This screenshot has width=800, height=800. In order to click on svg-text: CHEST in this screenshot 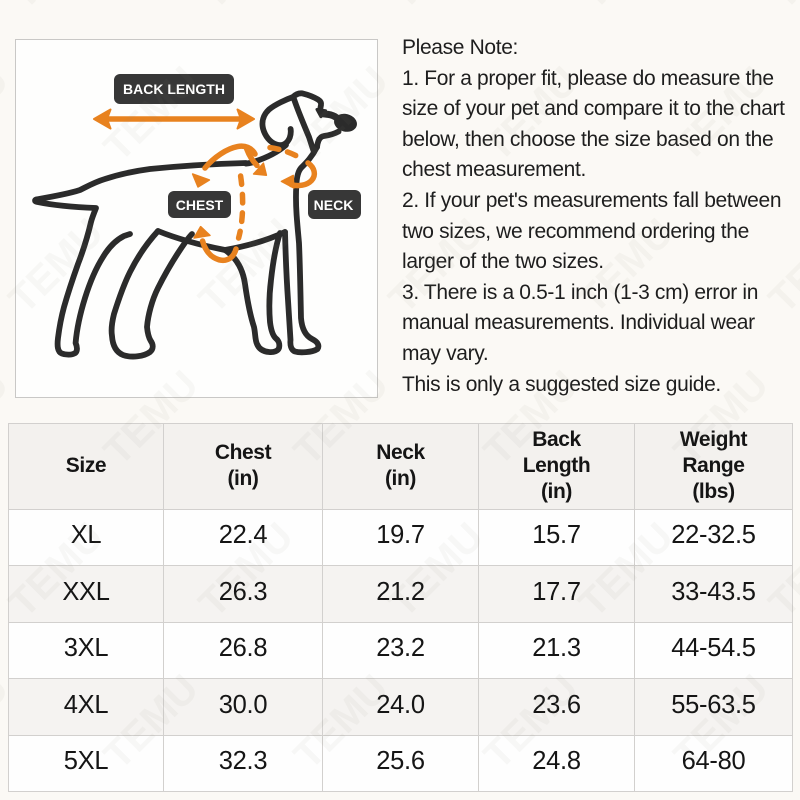, I will do `click(200, 205)`.